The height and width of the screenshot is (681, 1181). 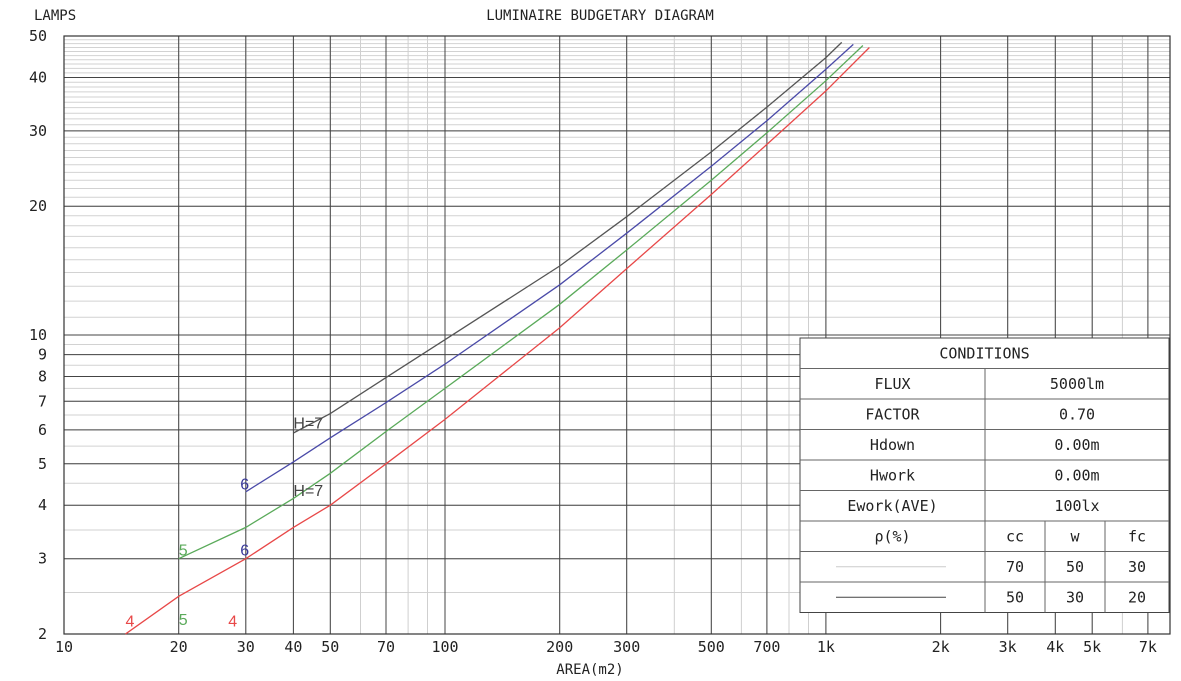 What do you see at coordinates (38, 36) in the screenshot?
I see `y-tick-label: 50` at bounding box center [38, 36].